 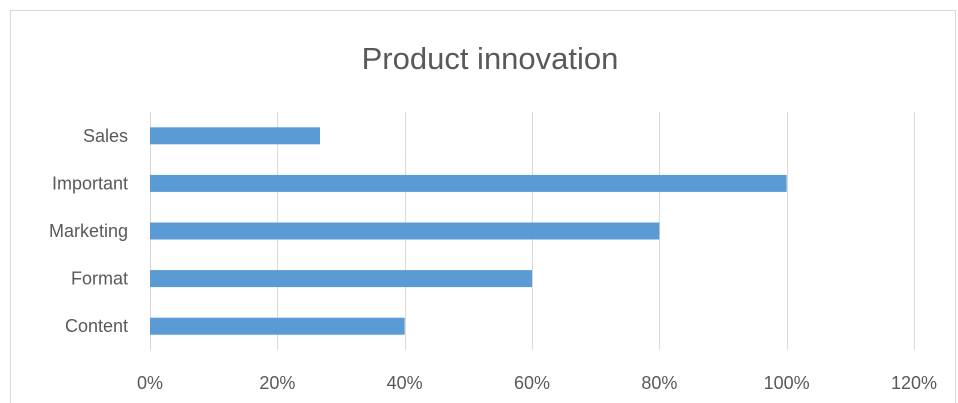 I want to click on x-tick-labels: 0% 20% 40% 60% 80% 100% 120%, so click(x=537, y=383).